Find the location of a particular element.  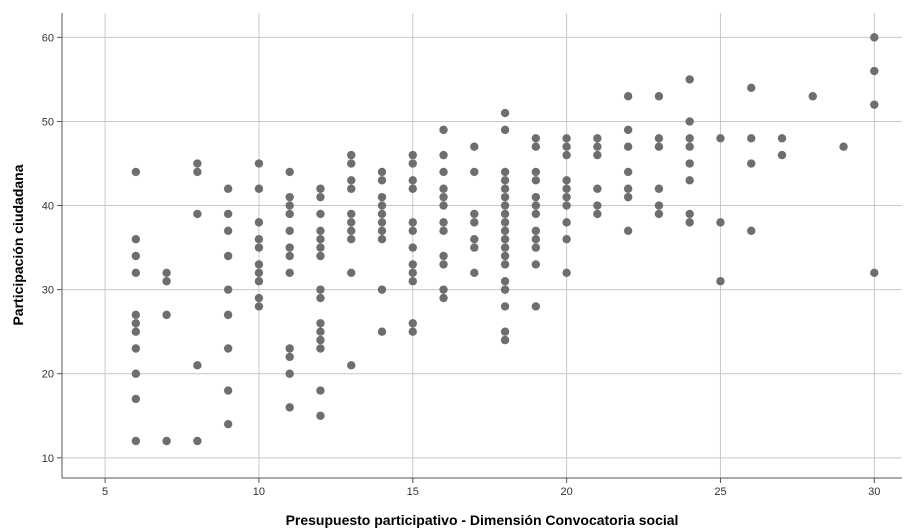

y-tick-label: 50 is located at coordinates (48, 122).